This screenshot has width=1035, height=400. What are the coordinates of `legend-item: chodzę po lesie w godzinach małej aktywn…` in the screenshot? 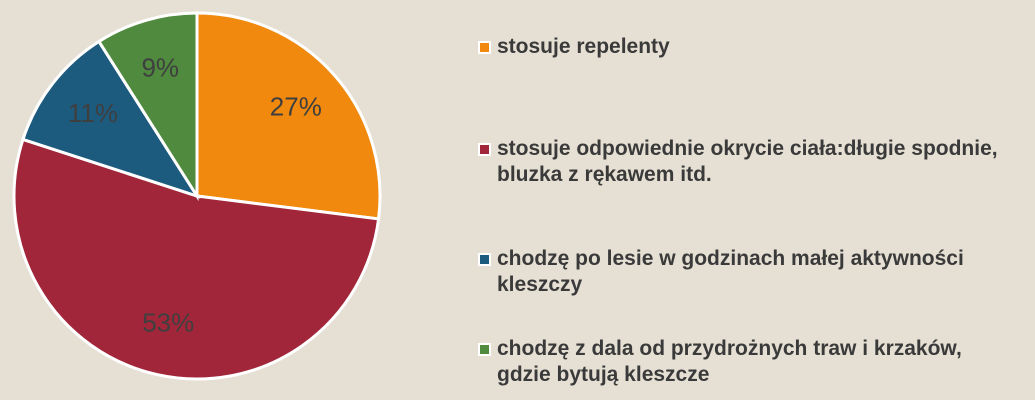 It's located at (738, 272).